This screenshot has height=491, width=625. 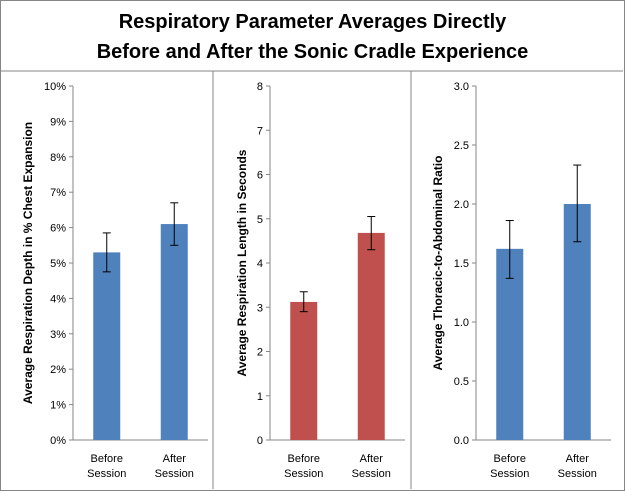 I want to click on y-tick-label: 10%, so click(x=55, y=87).